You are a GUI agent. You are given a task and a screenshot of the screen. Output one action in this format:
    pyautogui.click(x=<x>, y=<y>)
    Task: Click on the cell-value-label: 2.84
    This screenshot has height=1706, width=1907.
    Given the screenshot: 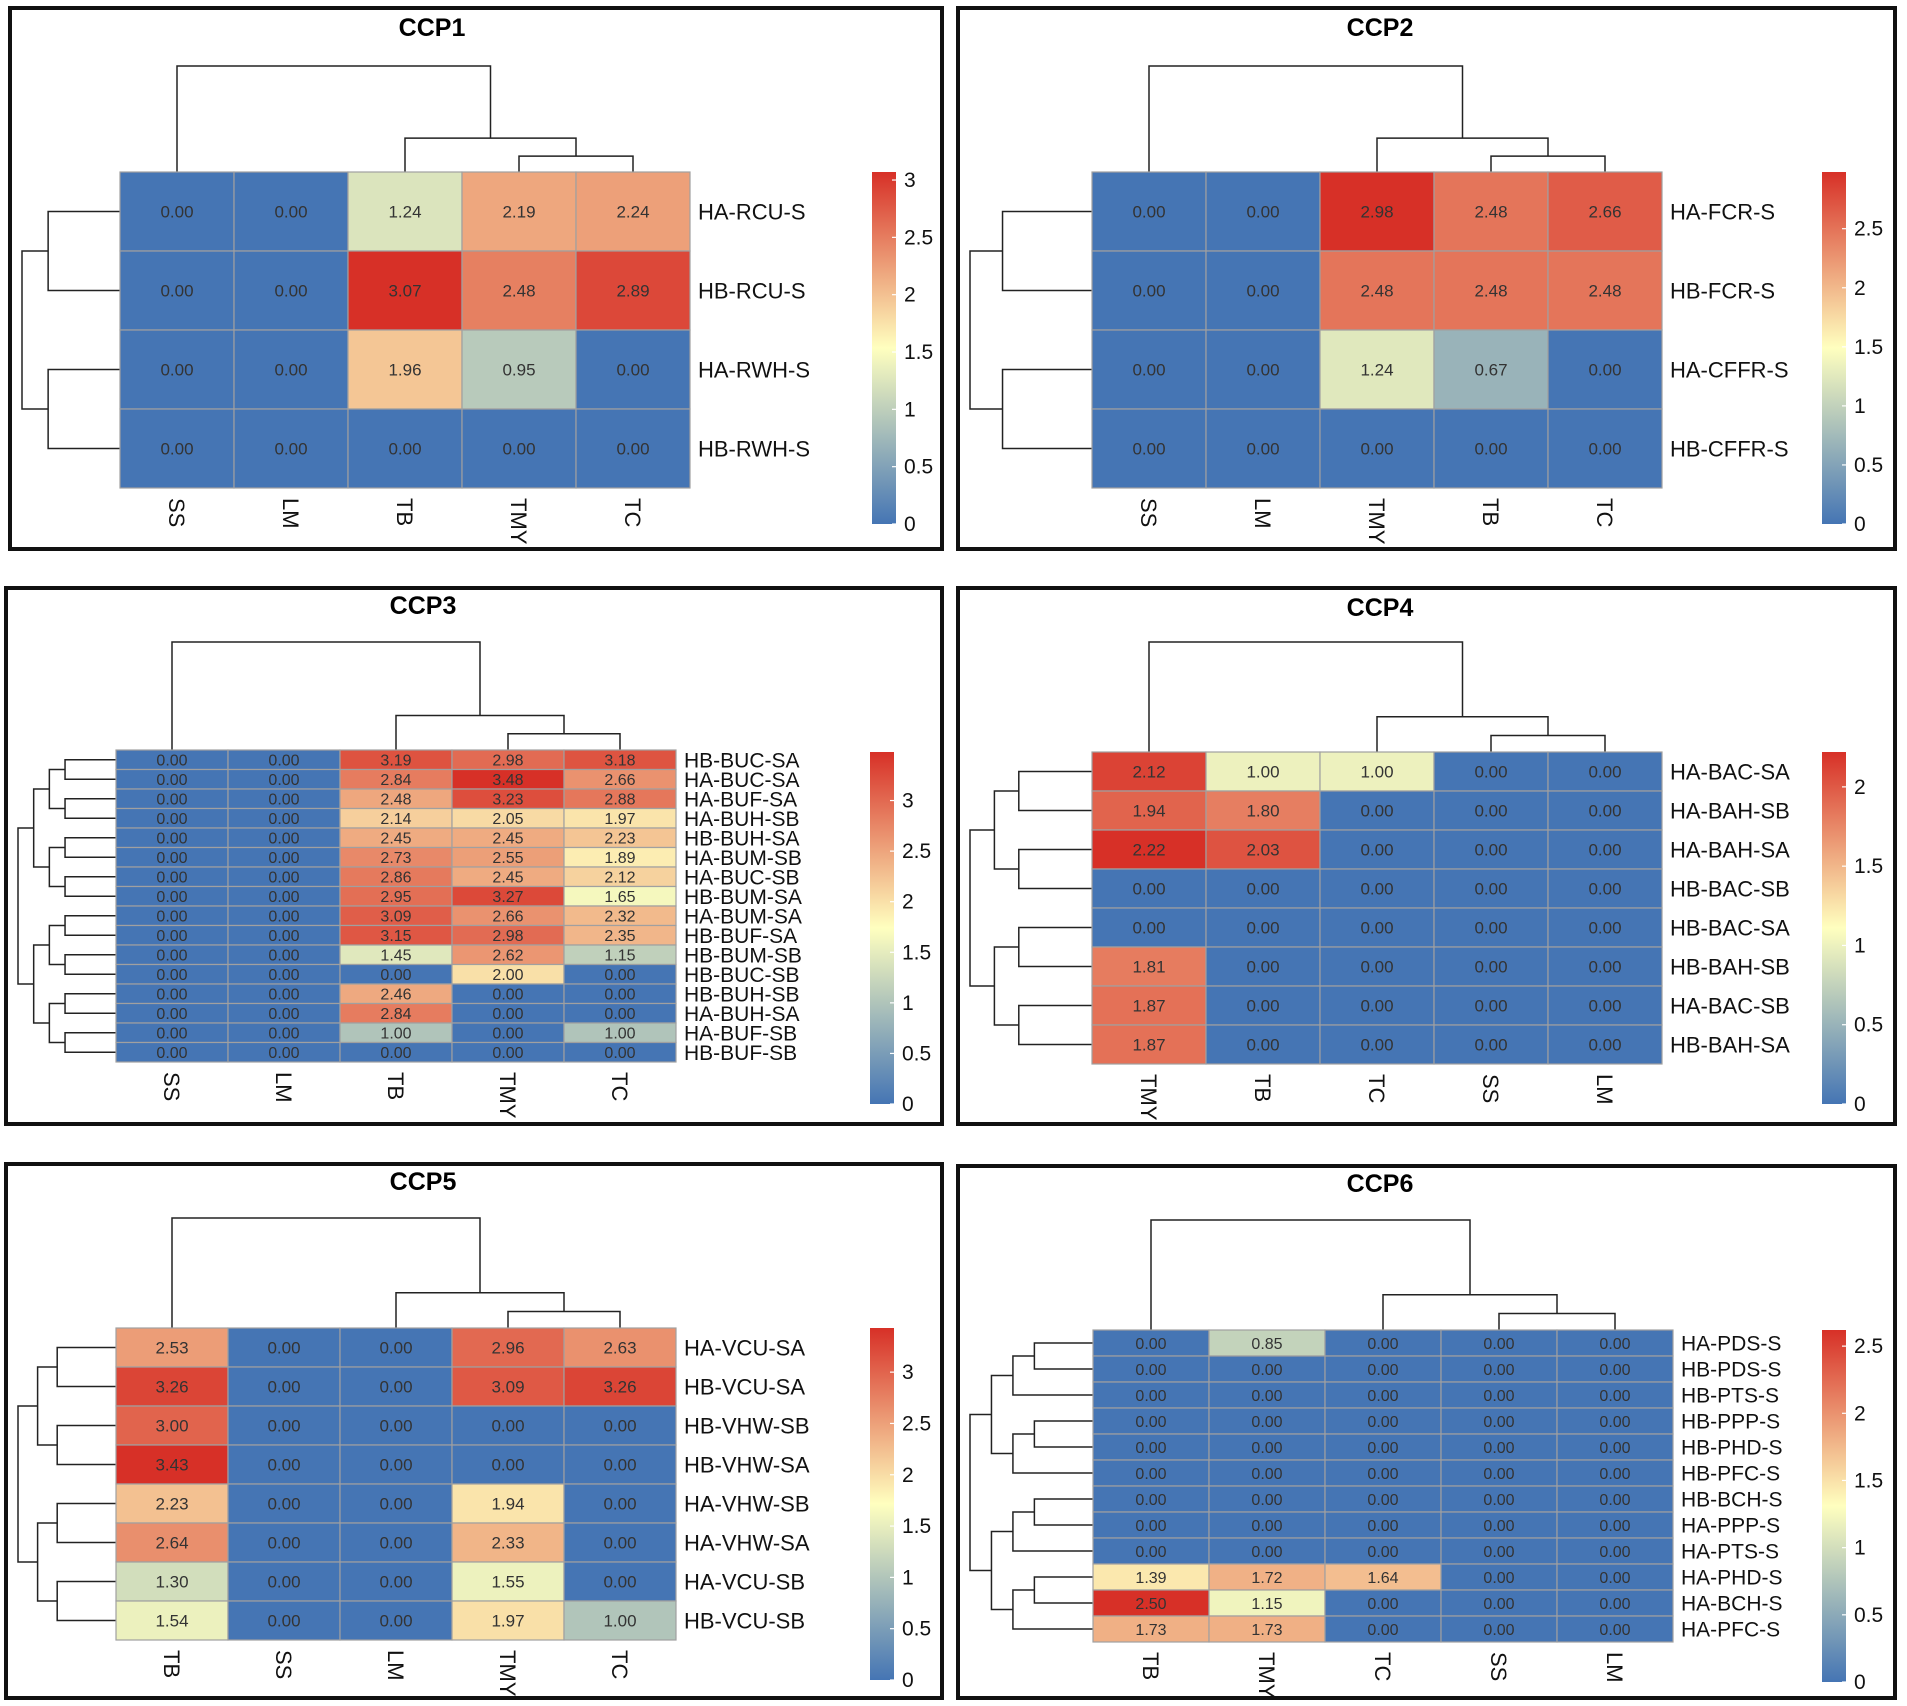 What is the action you would take?
    pyautogui.click(x=395, y=780)
    